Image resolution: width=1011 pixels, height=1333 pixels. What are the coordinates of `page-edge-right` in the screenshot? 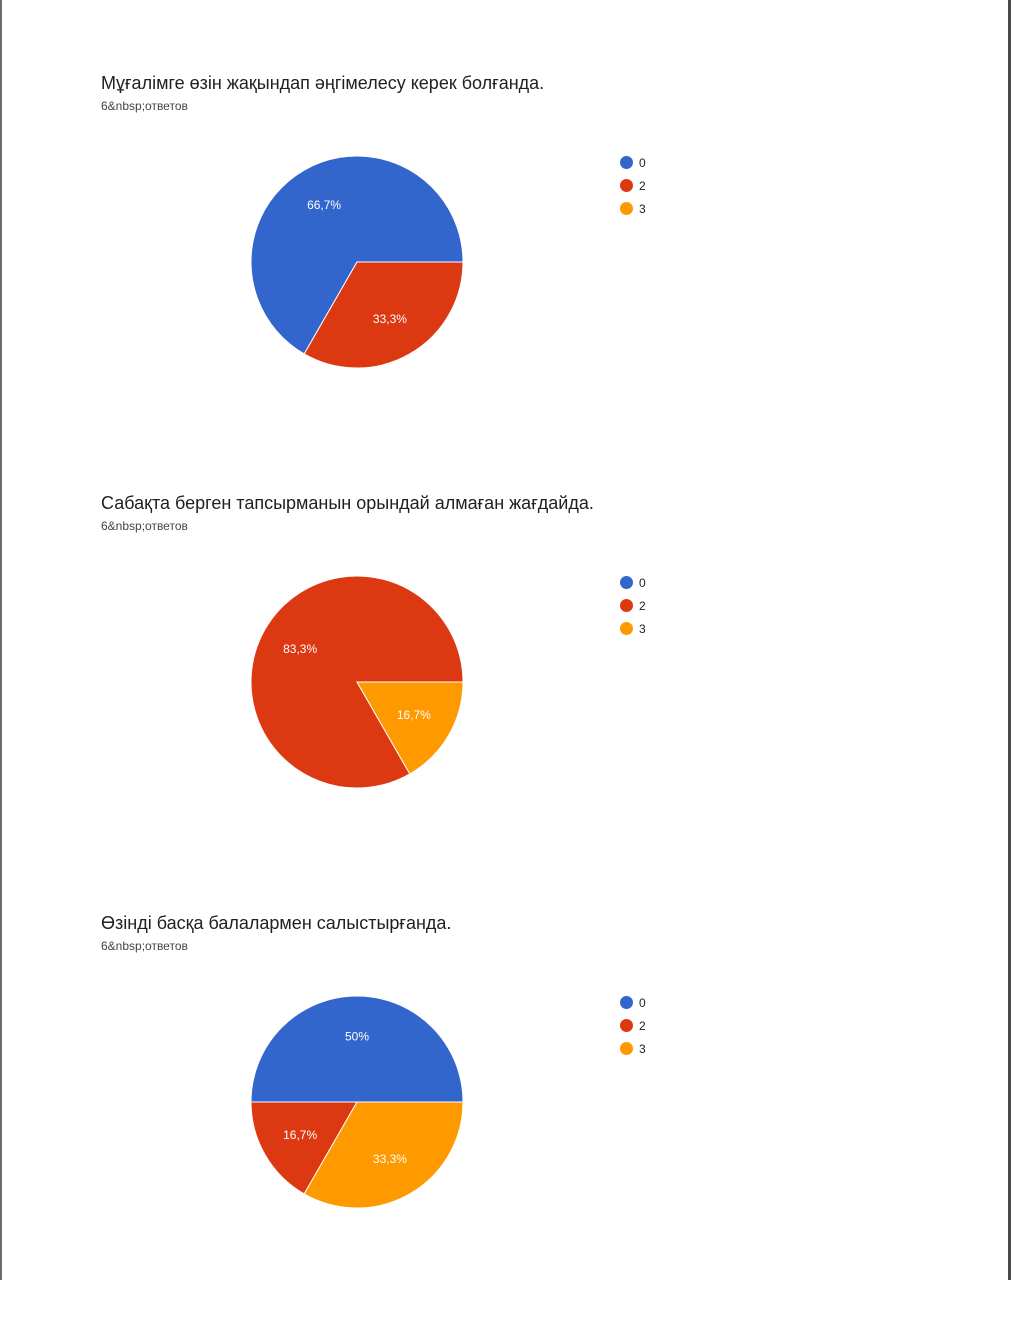 It's located at (1009, 640).